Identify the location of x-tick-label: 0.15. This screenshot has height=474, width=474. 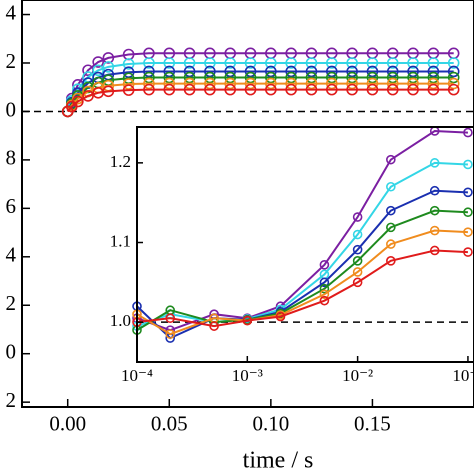
(372, 424).